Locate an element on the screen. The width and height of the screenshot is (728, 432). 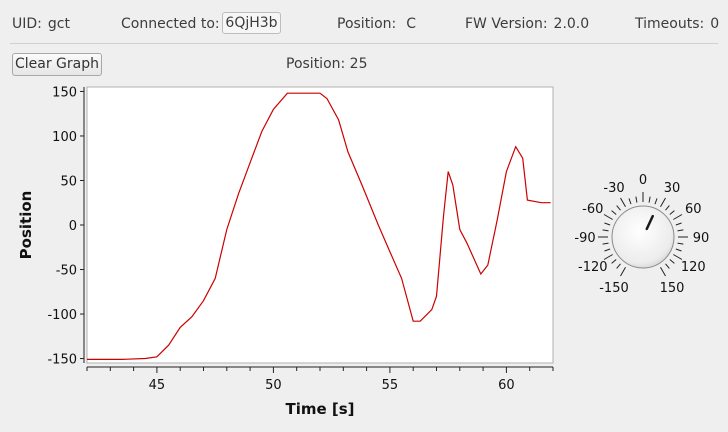
dial-scale-label: -120 is located at coordinates (593, 267).